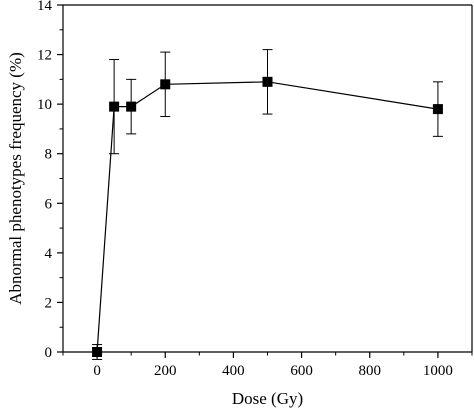 The height and width of the screenshot is (410, 474). Describe the element at coordinates (50, 180) in the screenshot. I see `y-axis-ticks: 0 2 4 6 8 10 12 14` at that location.